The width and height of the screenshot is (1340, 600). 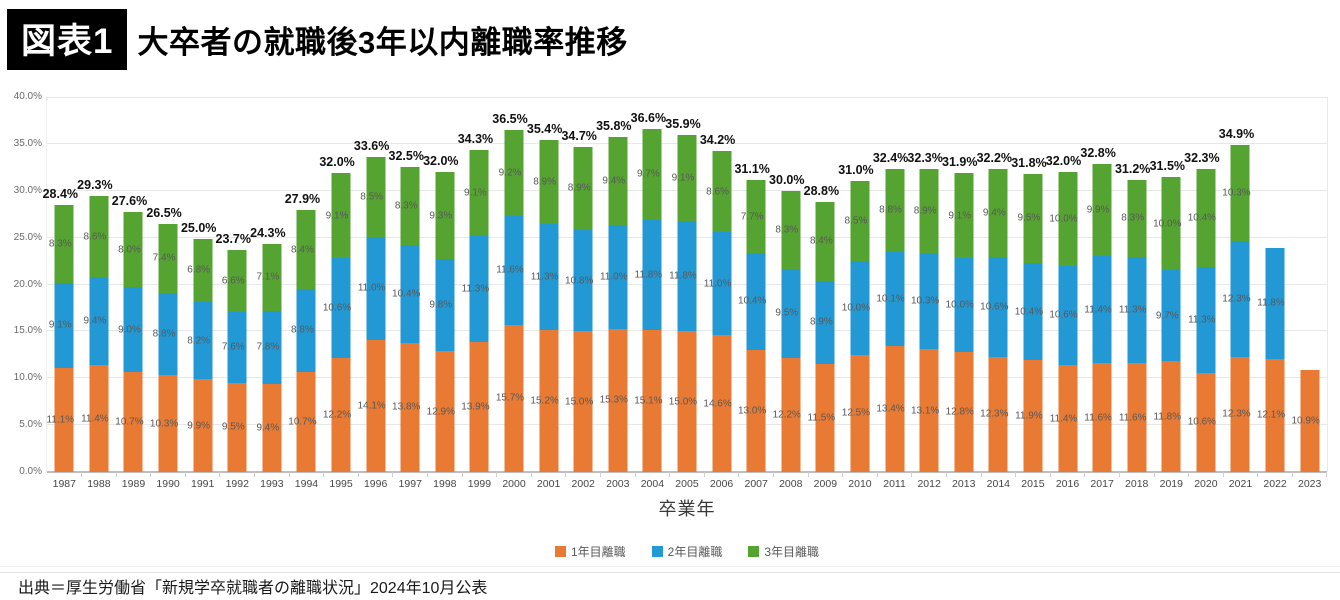 What do you see at coordinates (998, 484) in the screenshot?
I see `x-tick-label: 2014` at bounding box center [998, 484].